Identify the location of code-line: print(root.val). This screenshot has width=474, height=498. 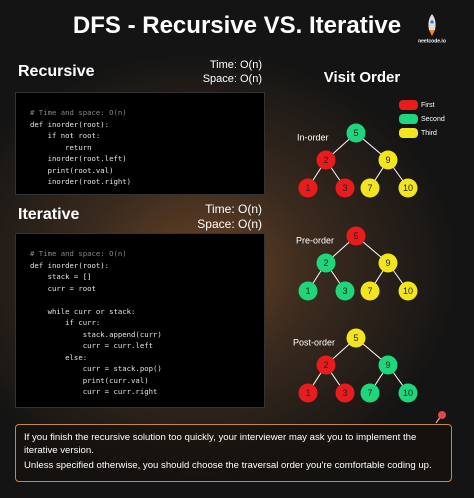
(72, 170).